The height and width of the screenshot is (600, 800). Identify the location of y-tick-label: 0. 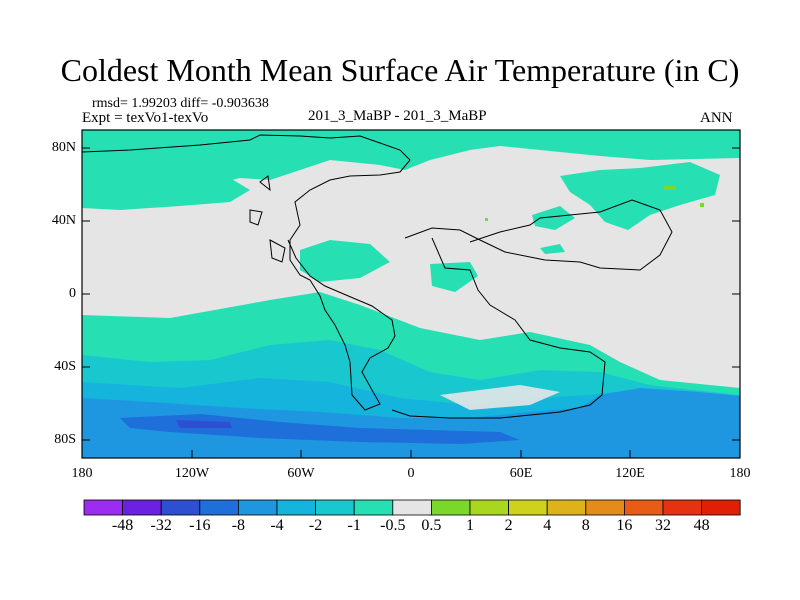
(72, 293).